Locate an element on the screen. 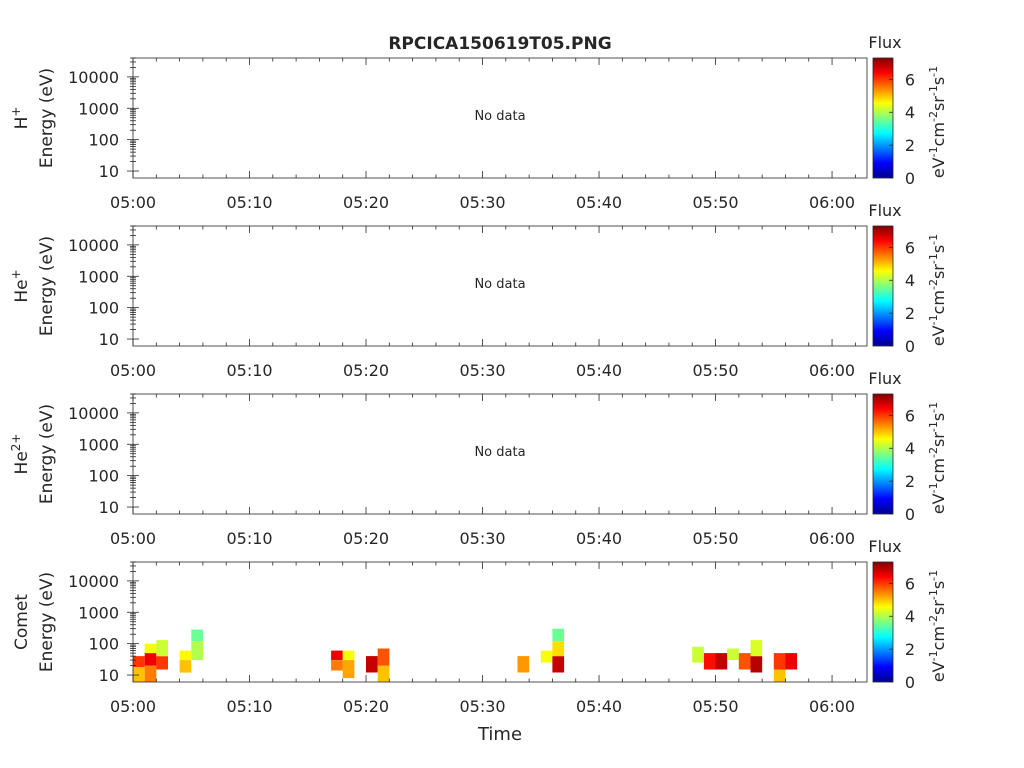 This screenshot has width=1024, height=768. x-axis-label: Time is located at coordinates (499, 734).